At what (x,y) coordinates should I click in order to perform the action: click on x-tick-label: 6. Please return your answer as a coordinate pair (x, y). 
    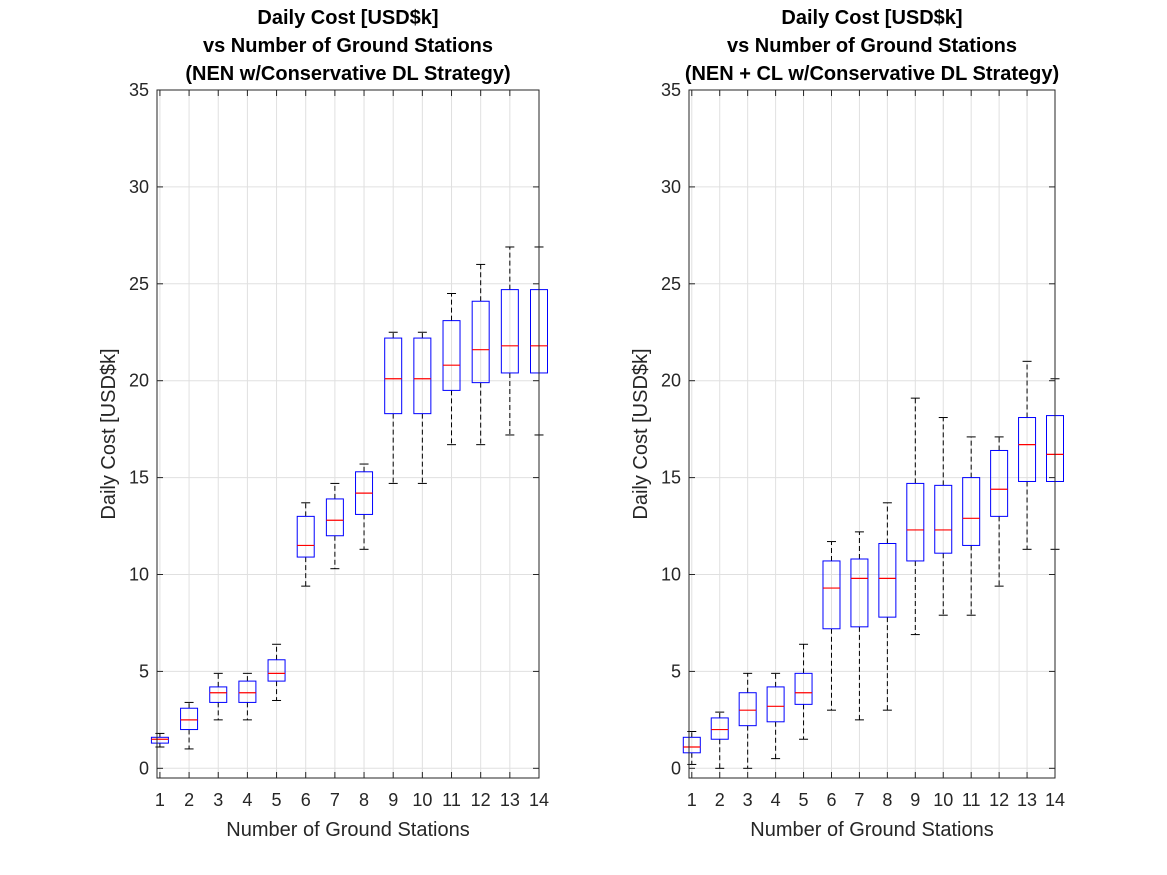
    Looking at the image, I should click on (831, 800).